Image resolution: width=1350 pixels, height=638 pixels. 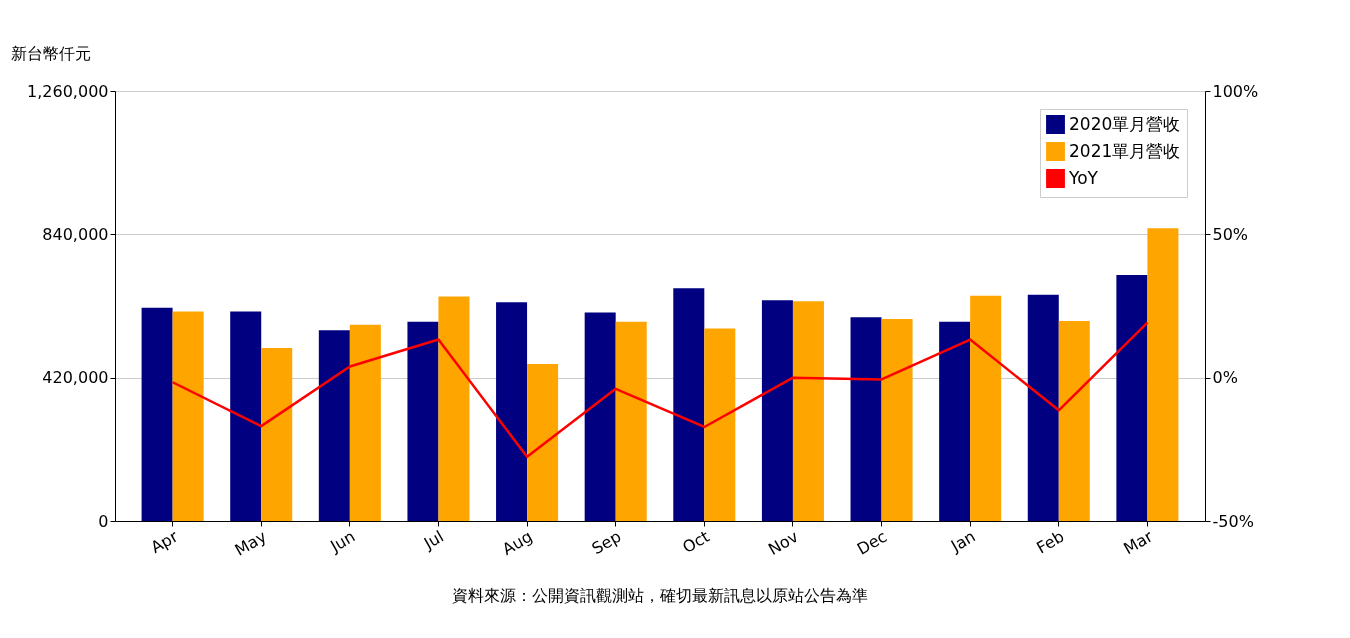 I want to click on x-tick-label: Nov, so click(x=783, y=542).